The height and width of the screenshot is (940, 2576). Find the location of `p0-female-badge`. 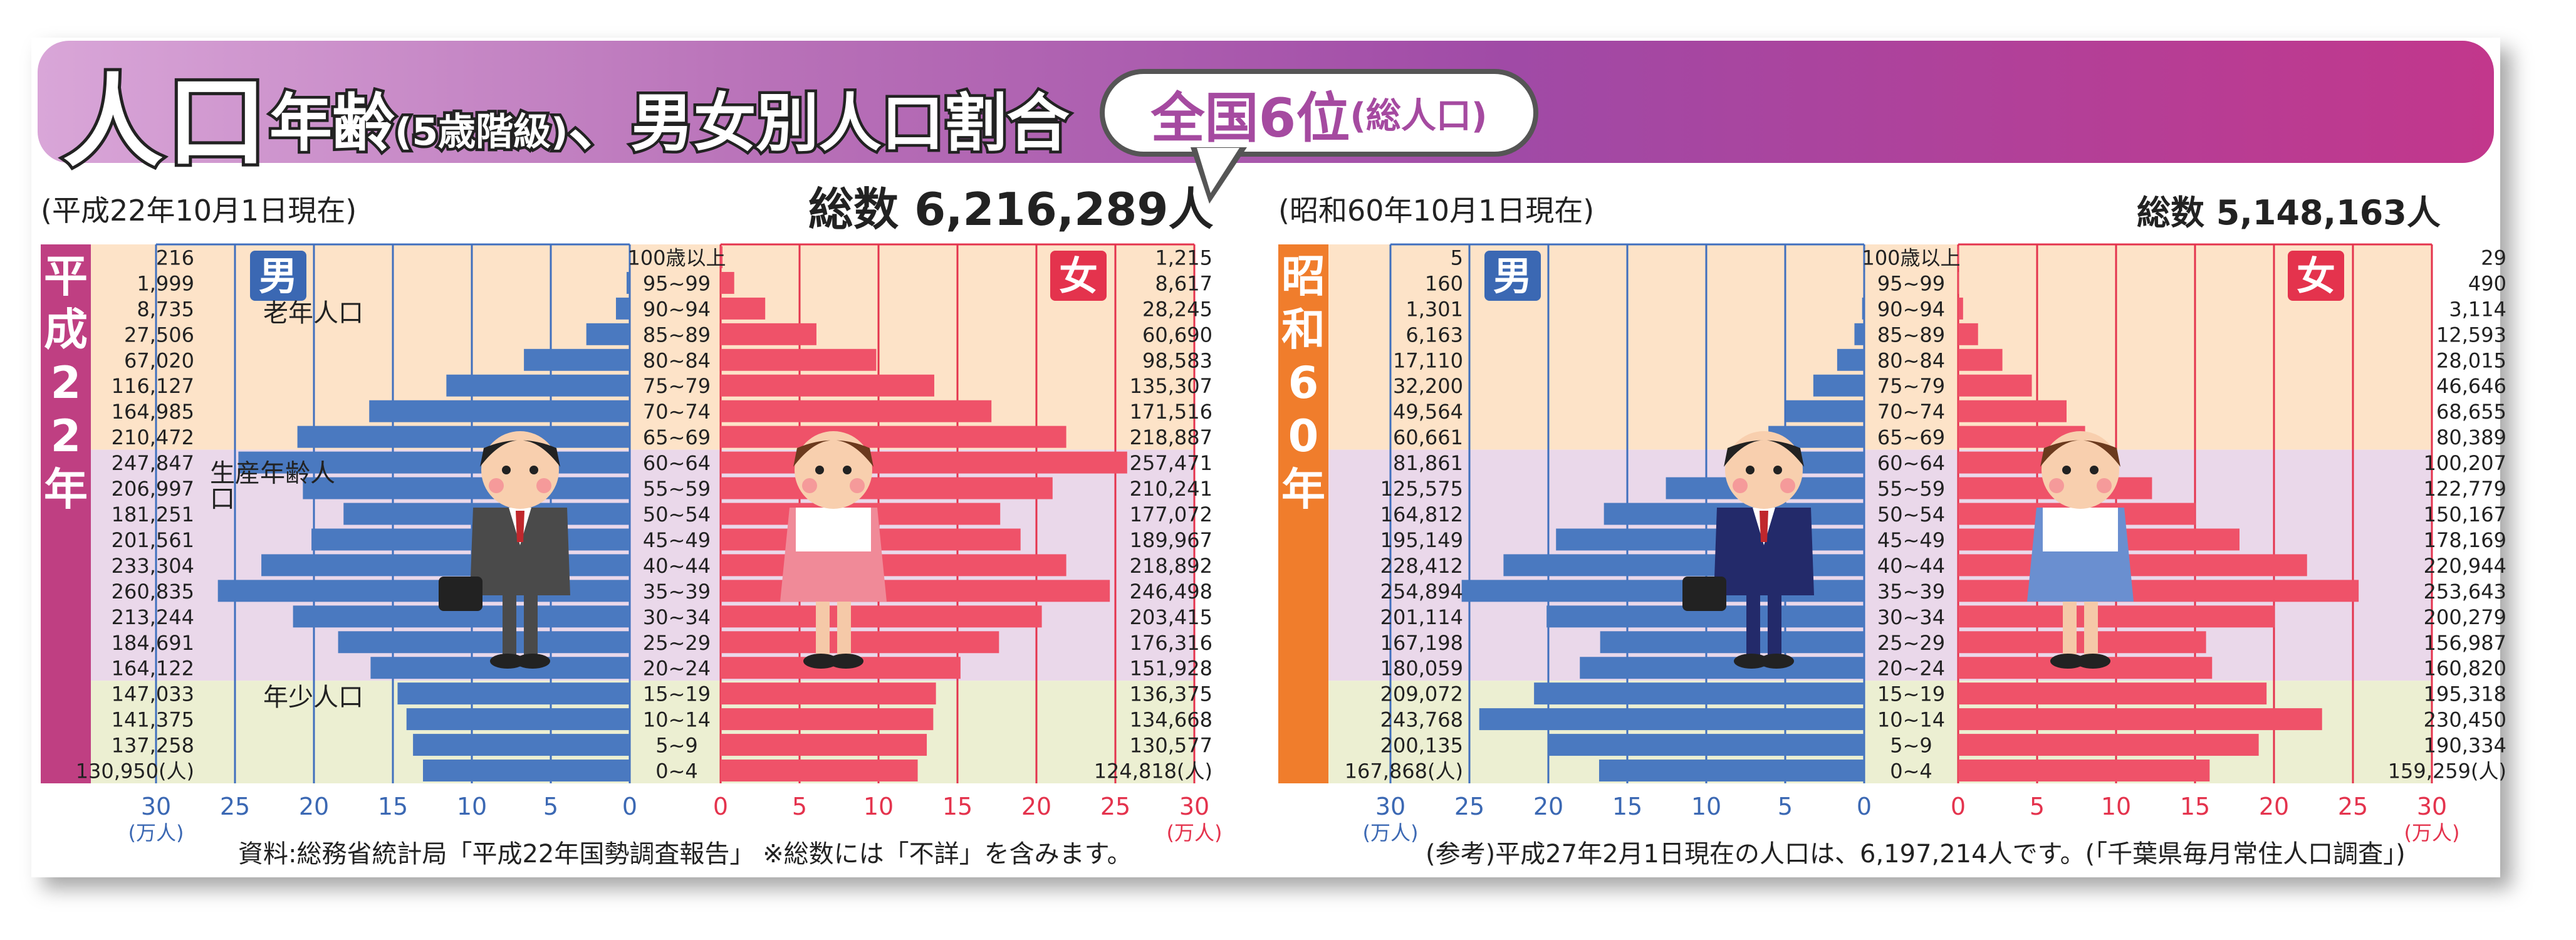

p0-female-badge is located at coordinates (1078, 276).